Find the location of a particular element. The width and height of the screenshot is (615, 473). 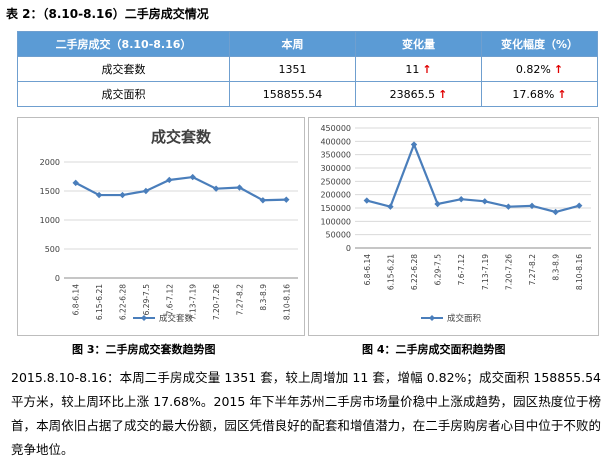

y-tick-label: 500 is located at coordinates (52, 249).